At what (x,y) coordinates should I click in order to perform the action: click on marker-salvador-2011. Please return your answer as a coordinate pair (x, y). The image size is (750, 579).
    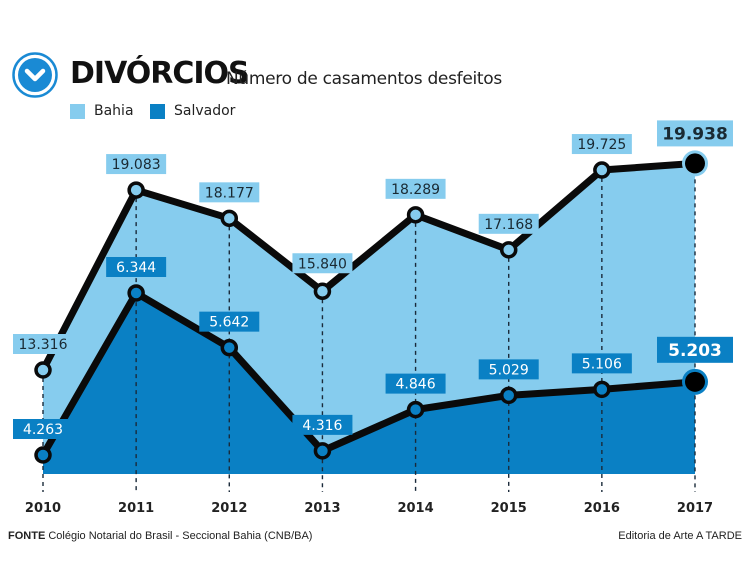
    Looking at the image, I should click on (136, 293).